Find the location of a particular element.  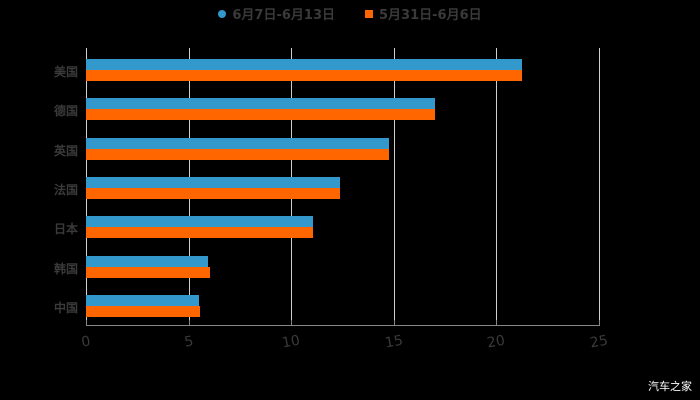

legend-label: 5月31日-6月6日 is located at coordinates (430, 15).